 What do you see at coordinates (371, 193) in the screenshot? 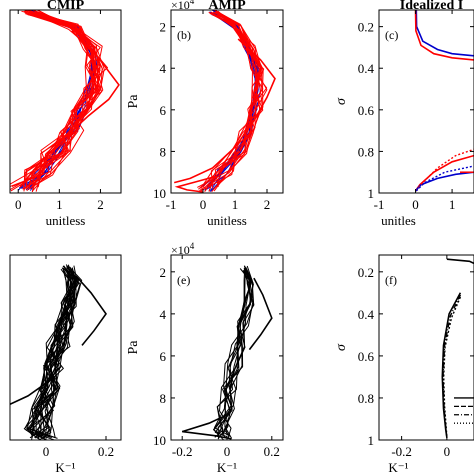
I see `y-tick-label: 1` at bounding box center [371, 193].